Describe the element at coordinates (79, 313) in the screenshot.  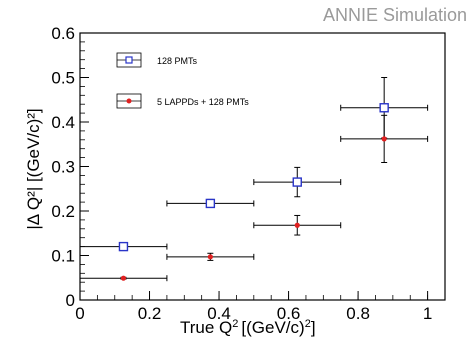
I see `x-tick-label: 0` at that location.